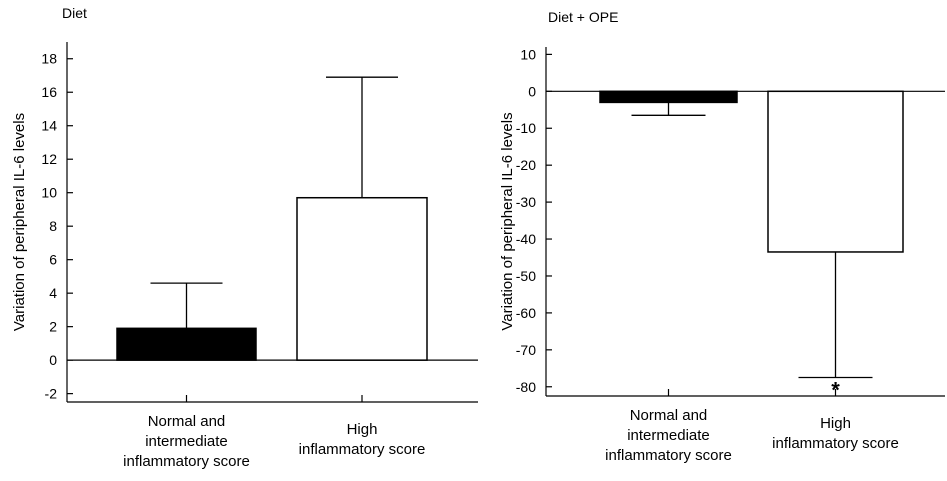 The image size is (947, 481). What do you see at coordinates (526, 313) in the screenshot?
I see `y-tick-label: -60` at bounding box center [526, 313].